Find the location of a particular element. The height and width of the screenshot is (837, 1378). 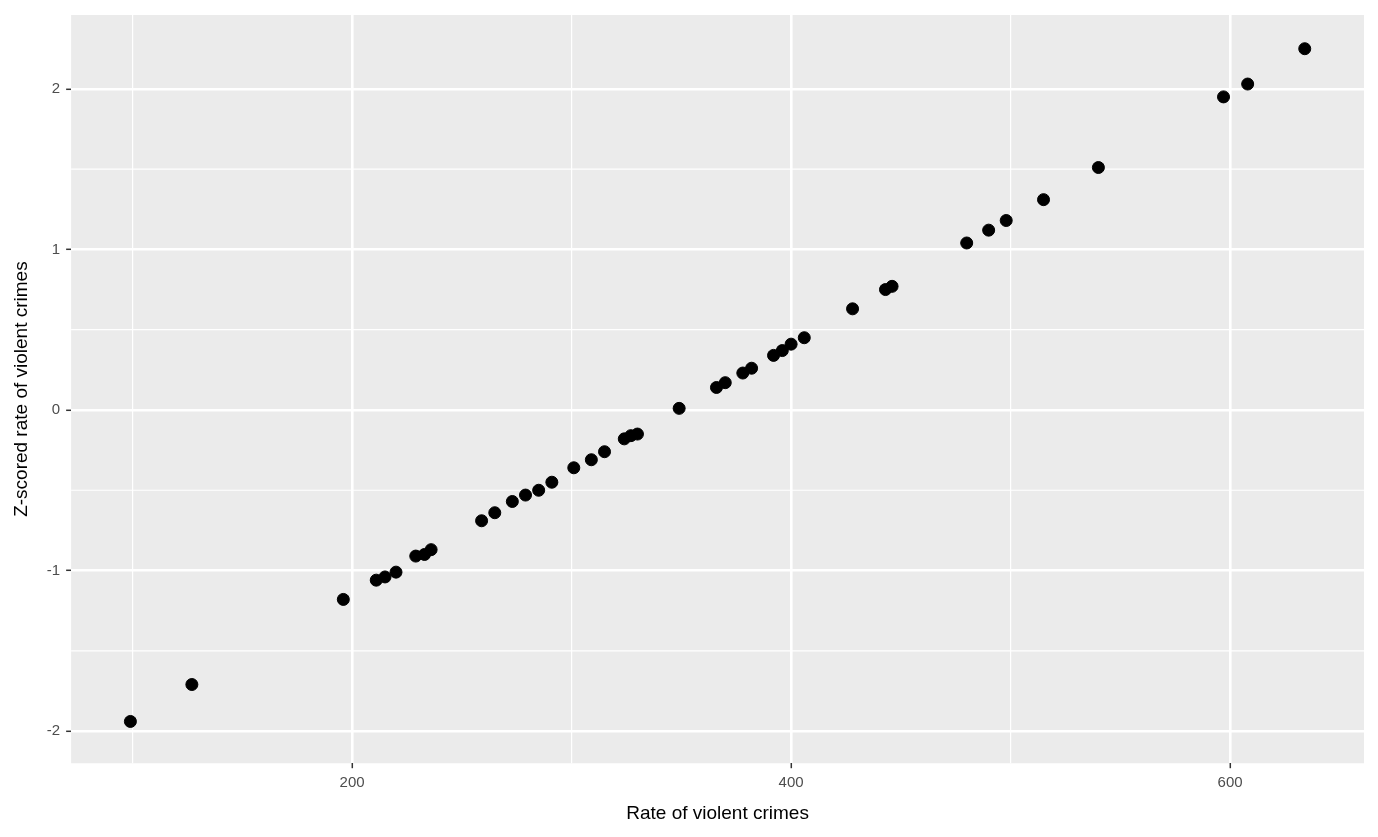

y-axis-title: Z-scored rate of violent crimes is located at coordinates (20, 389).